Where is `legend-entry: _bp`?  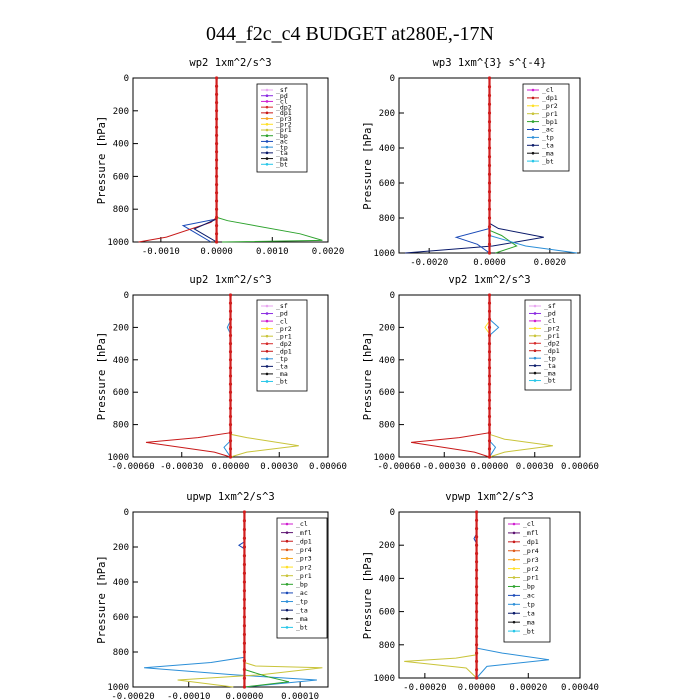
legend-entry: _bp is located at coordinates (529, 587).